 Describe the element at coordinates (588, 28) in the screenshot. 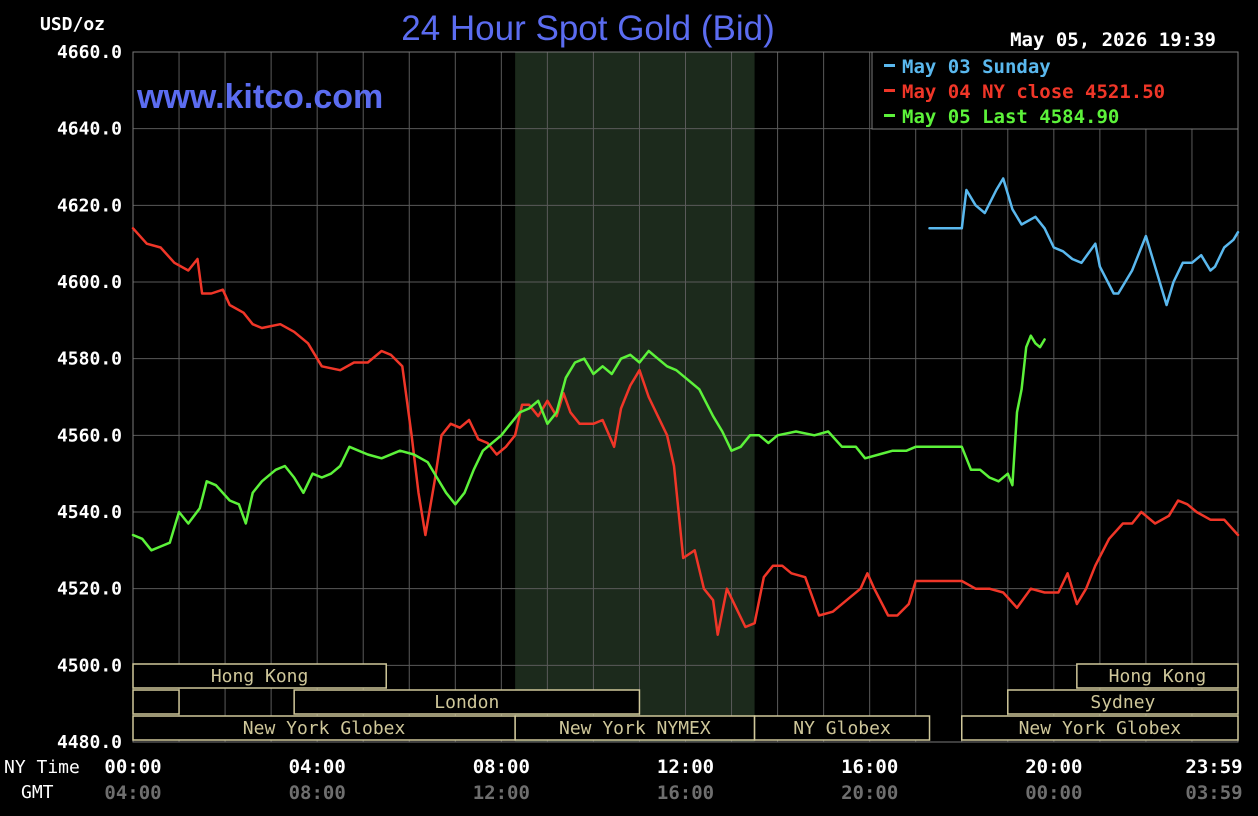

I see `chart-title: 24 Hour Spot Gold (Bid)` at that location.